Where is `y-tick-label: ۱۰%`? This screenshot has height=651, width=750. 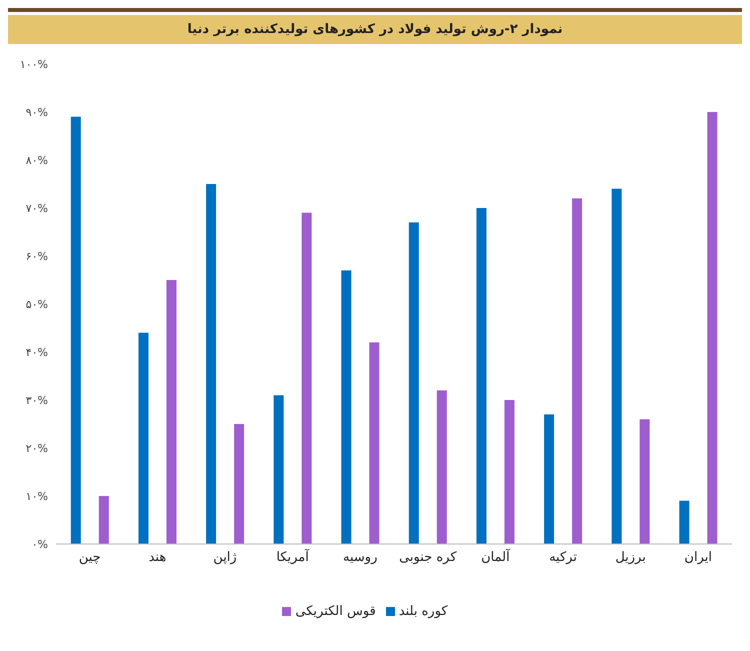
y-tick-label: ۱۰% is located at coordinates (37, 496).